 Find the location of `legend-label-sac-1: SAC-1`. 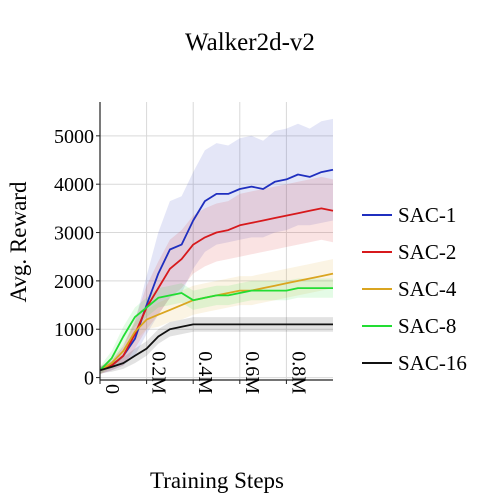

legend-label-sac-1: SAC-1 is located at coordinates (427, 215).